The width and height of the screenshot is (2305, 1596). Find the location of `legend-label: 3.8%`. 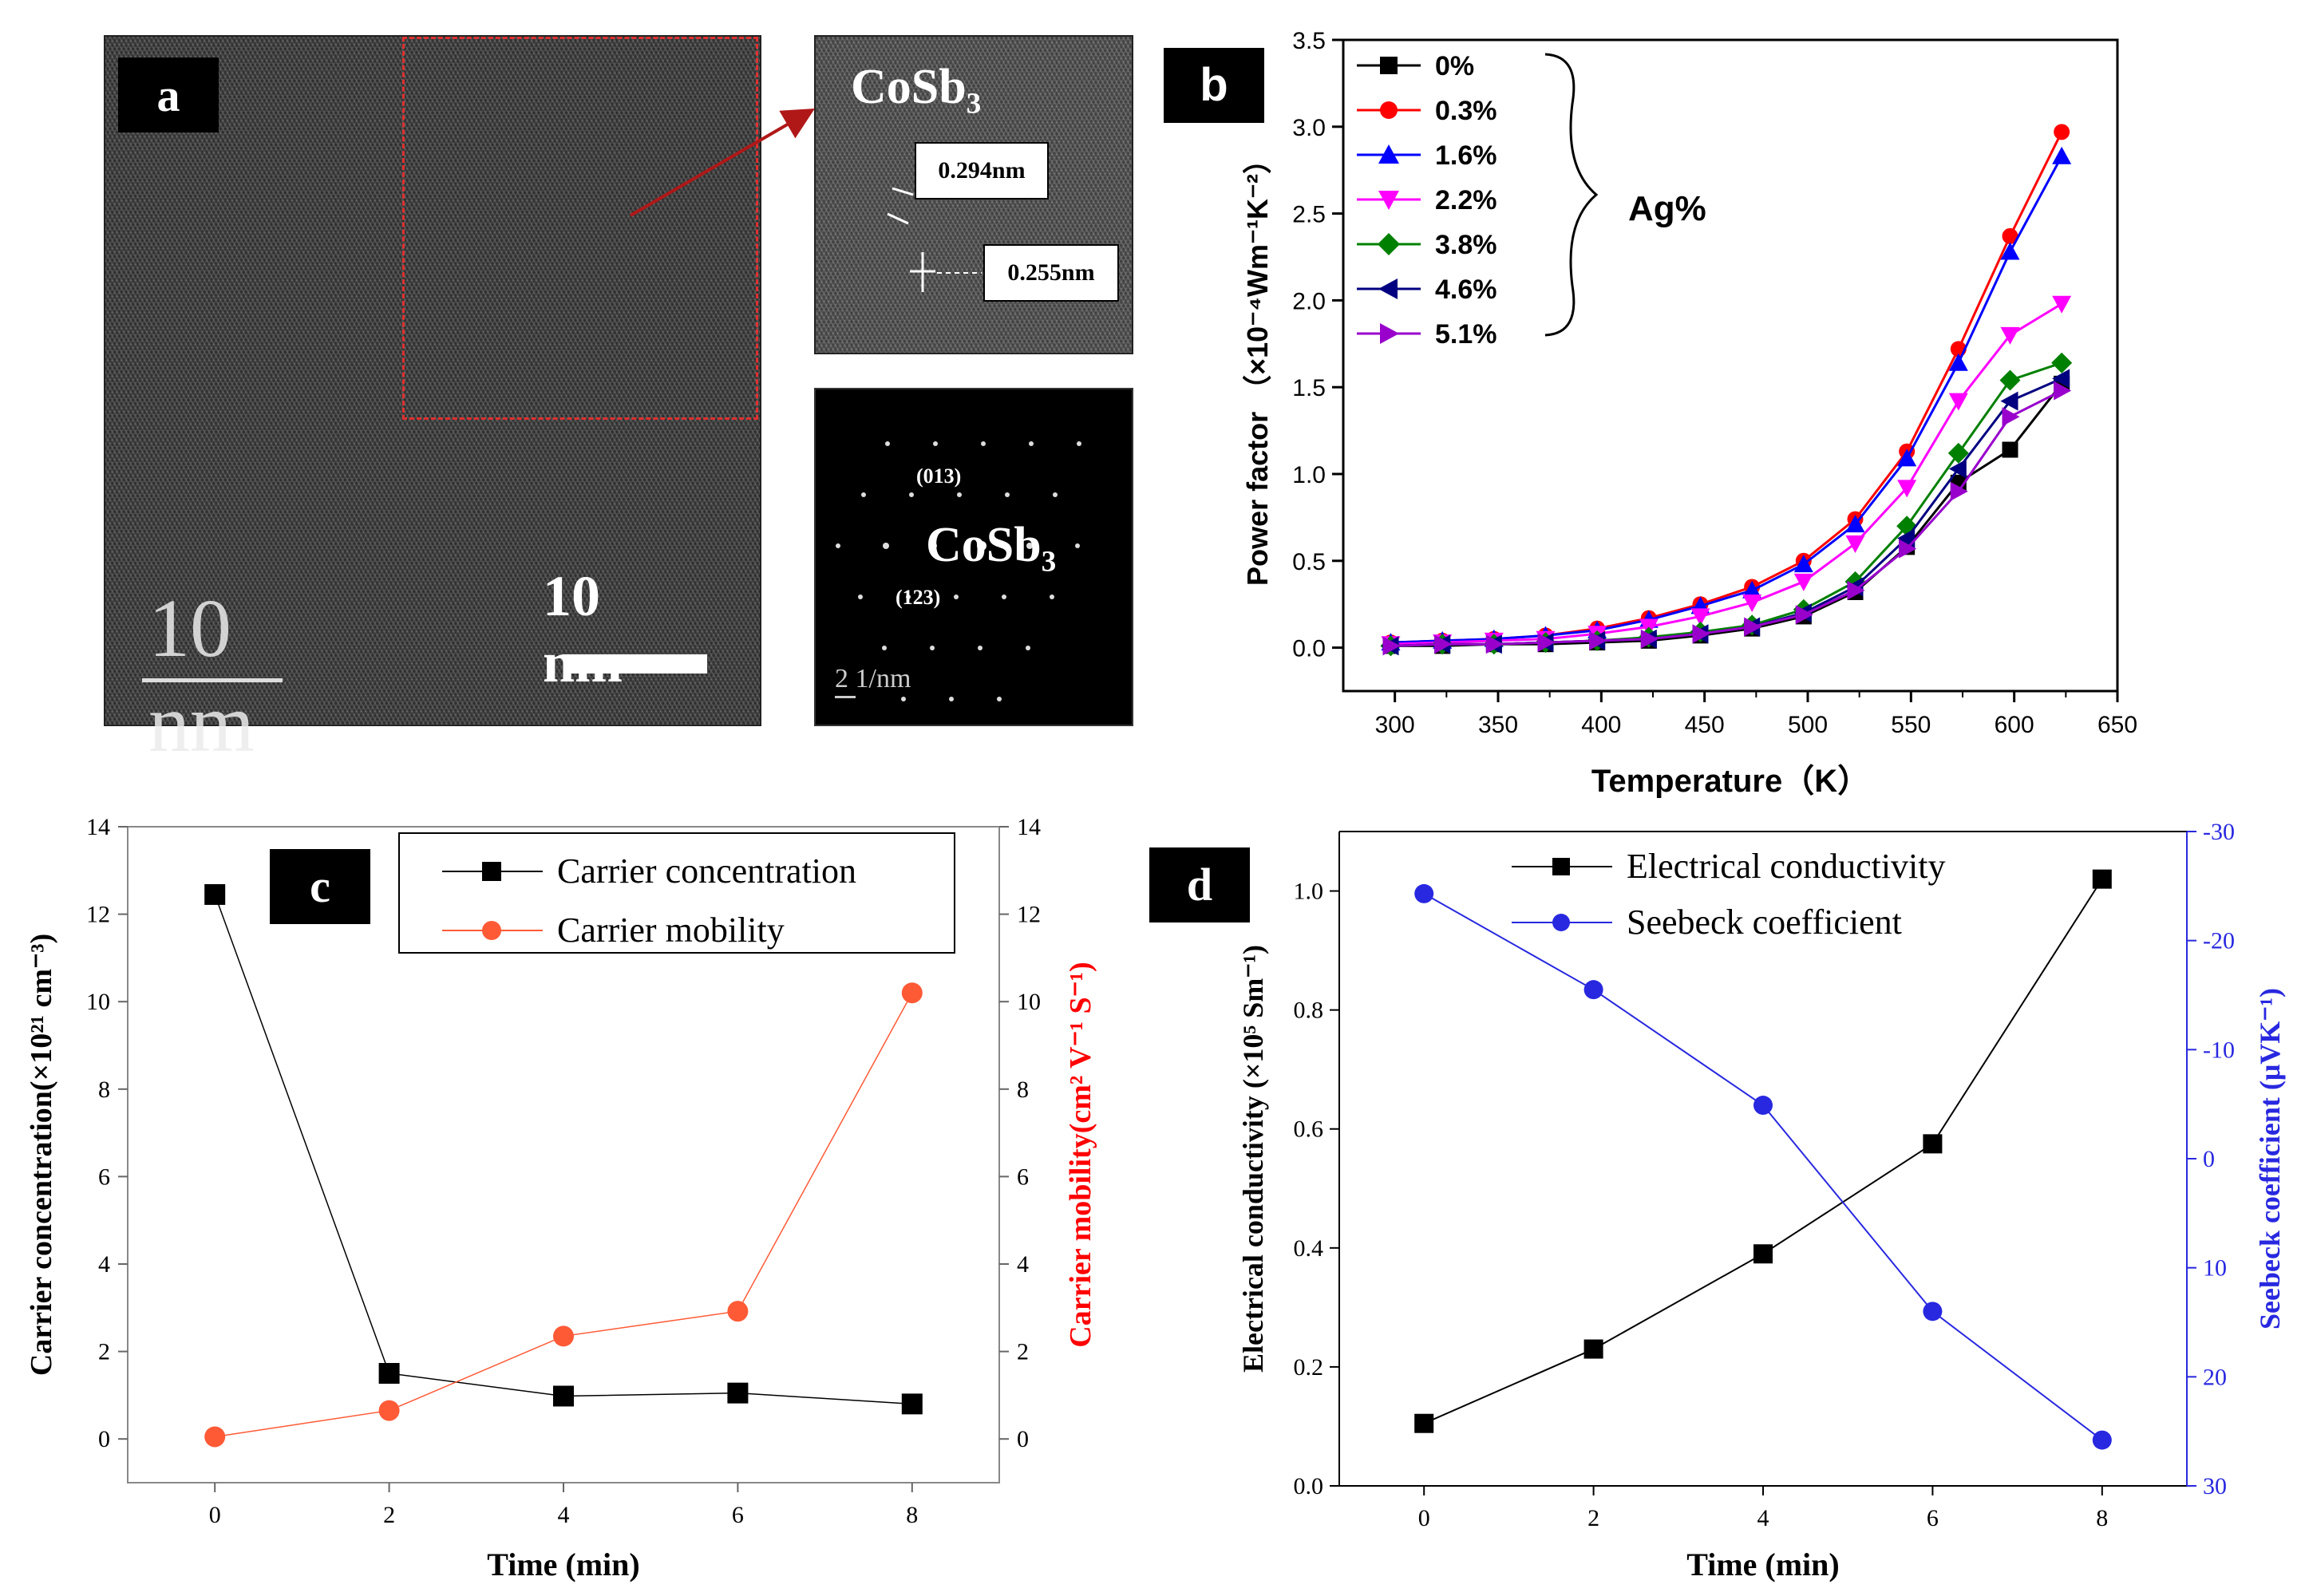

legend-label: 3.8% is located at coordinates (1466, 245).